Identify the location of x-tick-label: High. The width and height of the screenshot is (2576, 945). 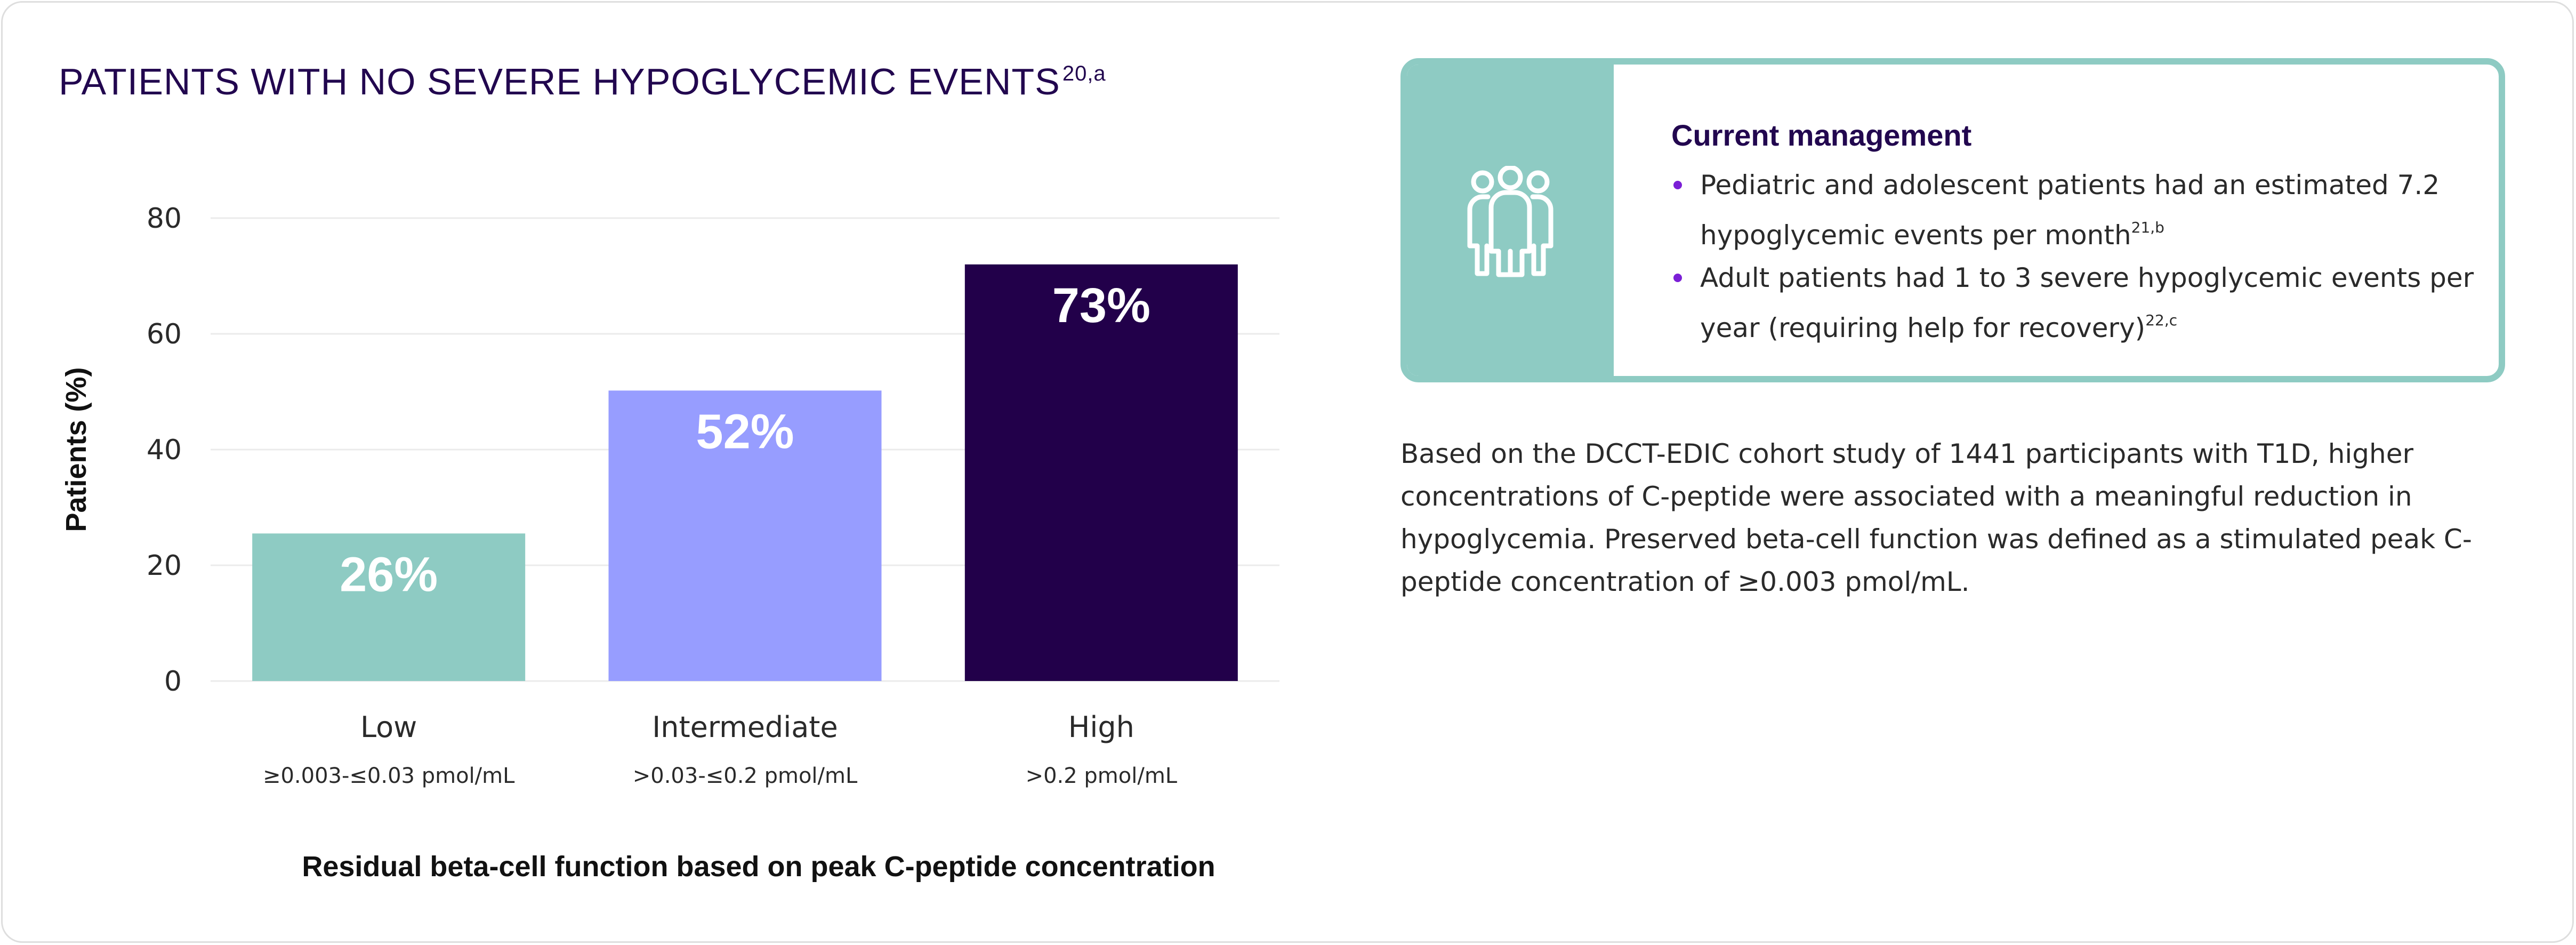
(1101, 727).